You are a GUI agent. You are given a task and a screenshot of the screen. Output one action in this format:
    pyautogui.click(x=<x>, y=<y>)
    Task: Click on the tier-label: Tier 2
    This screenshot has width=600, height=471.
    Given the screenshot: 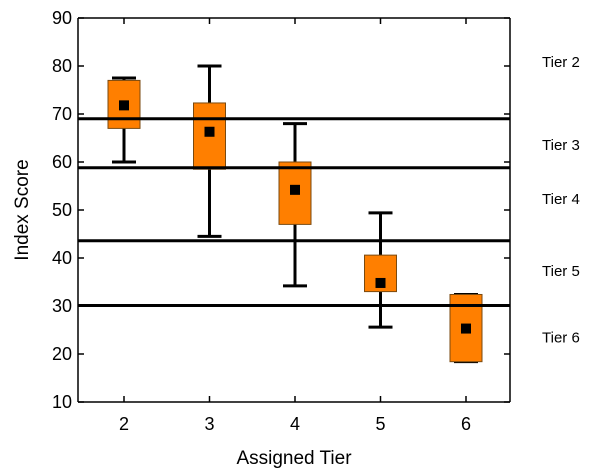 What is the action you would take?
    pyautogui.click(x=561, y=62)
    